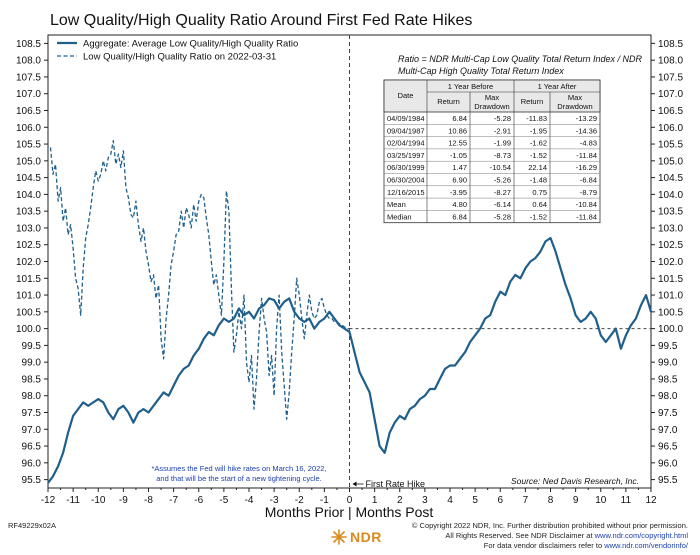 This screenshot has height=555, width=700. Describe the element at coordinates (406, 155) in the screenshot. I see `table-cell: 03/25/1997` at that location.